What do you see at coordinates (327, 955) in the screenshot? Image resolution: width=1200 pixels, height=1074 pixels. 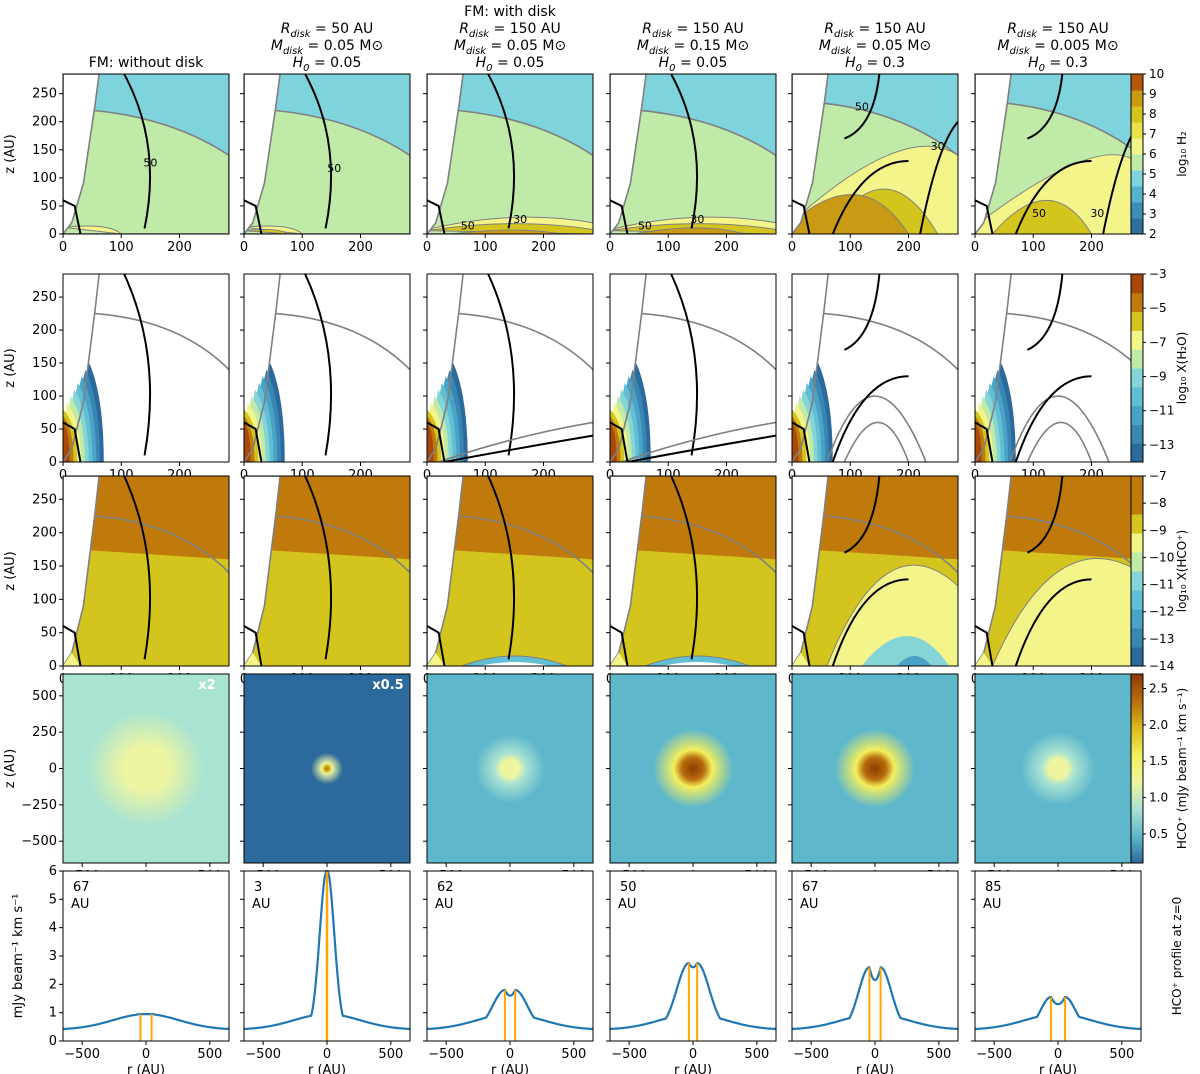 I see `hco-profile-panel: 3 AU` at bounding box center [327, 955].